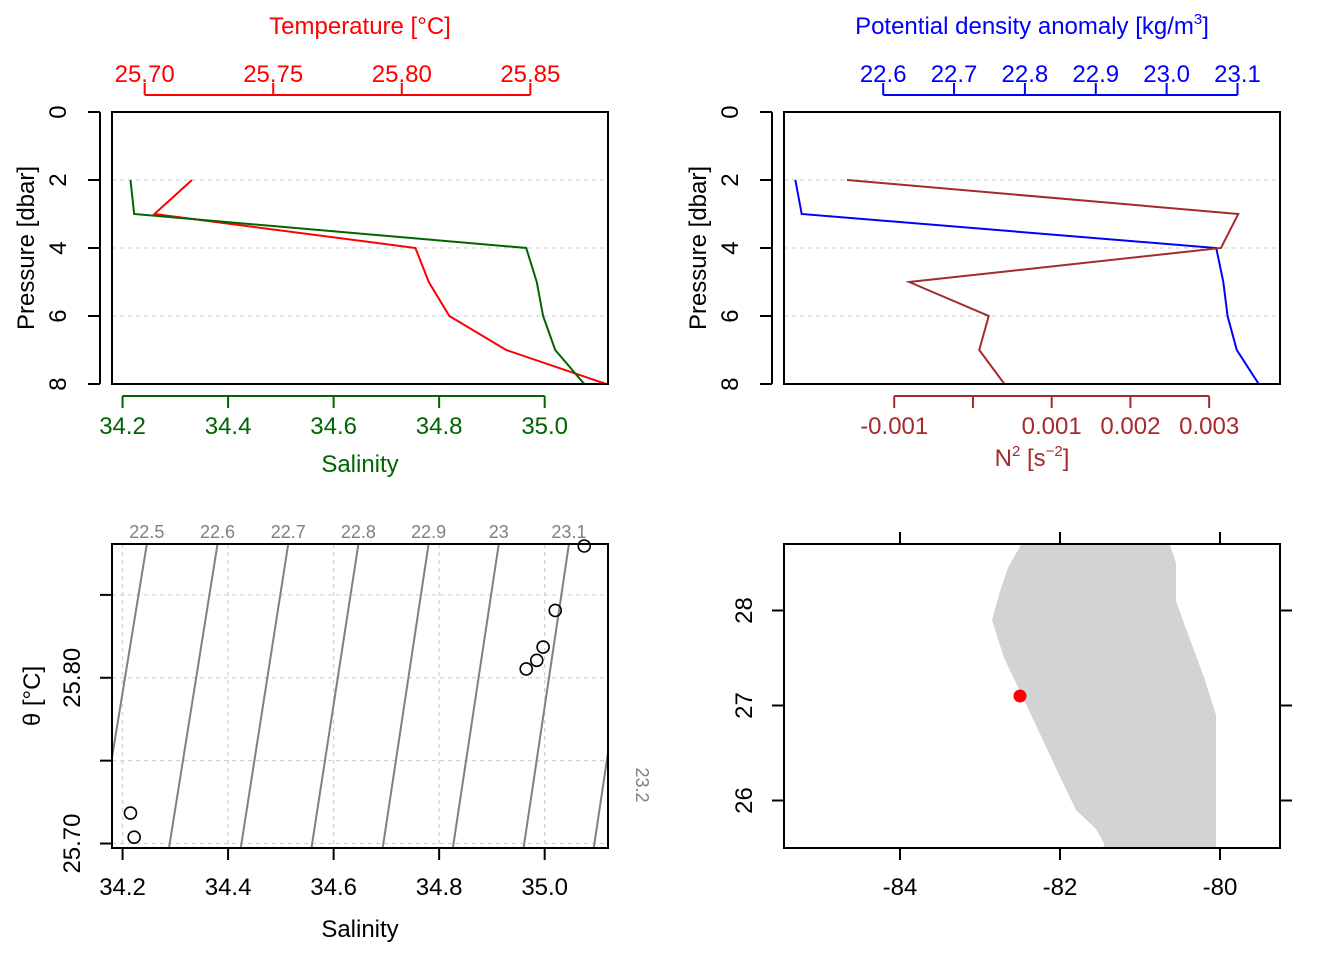  Describe the element at coordinates (288, 532) in the screenshot. I see `isopycnal-label: 22.7` at that location.